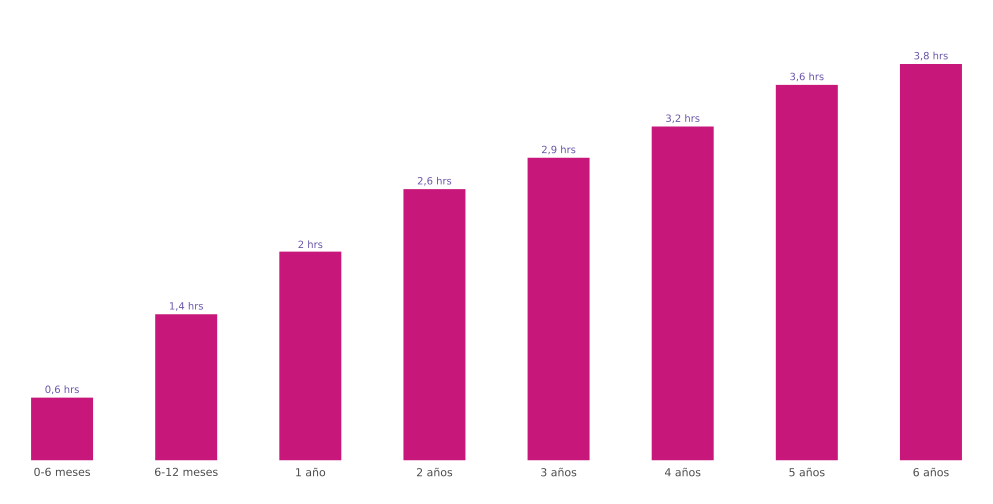  What do you see at coordinates (434, 472) in the screenshot?
I see `x-tick-label: 2 años` at bounding box center [434, 472].